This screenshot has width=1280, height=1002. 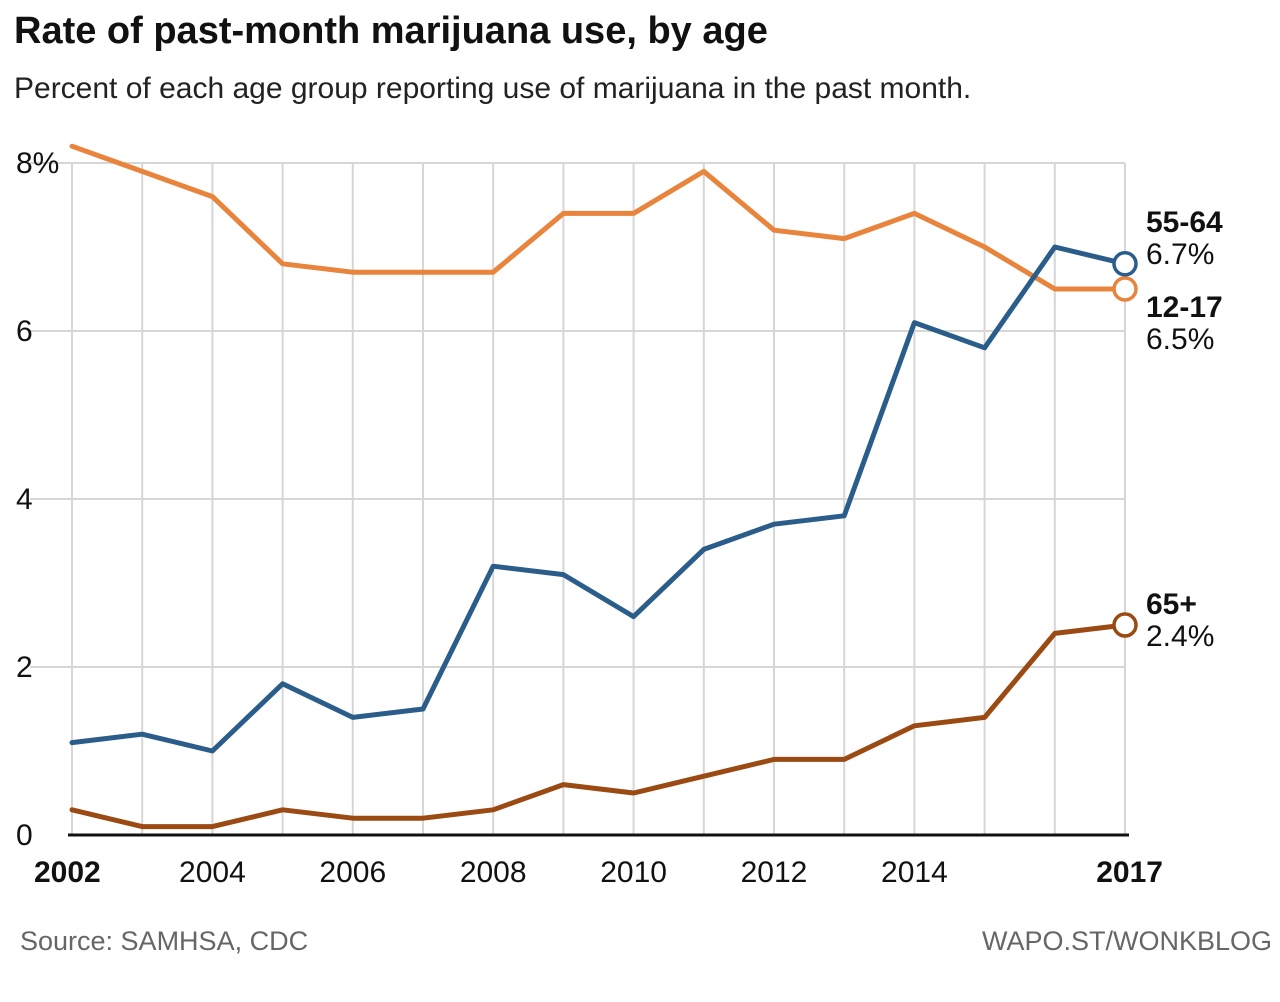 I want to click on series-label-55-64: 55-64, so click(x=1184, y=222).